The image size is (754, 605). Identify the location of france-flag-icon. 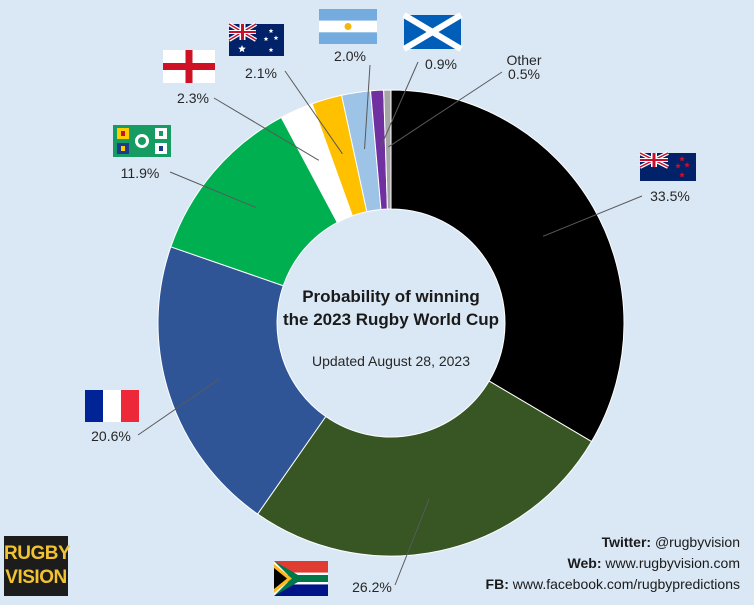
(112, 406).